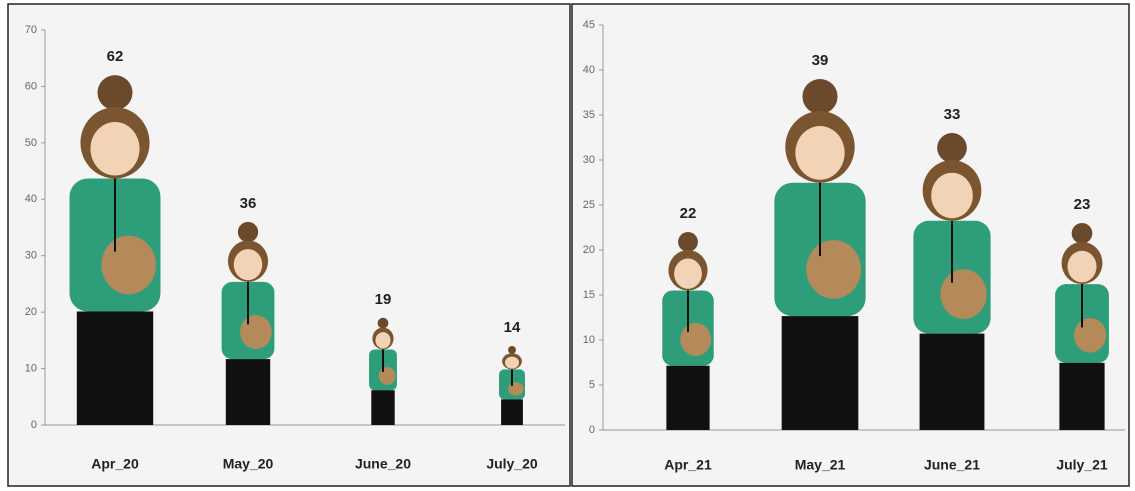 This screenshot has height=491, width=1135. What do you see at coordinates (383, 299) in the screenshot?
I see `value-label: 19` at bounding box center [383, 299].